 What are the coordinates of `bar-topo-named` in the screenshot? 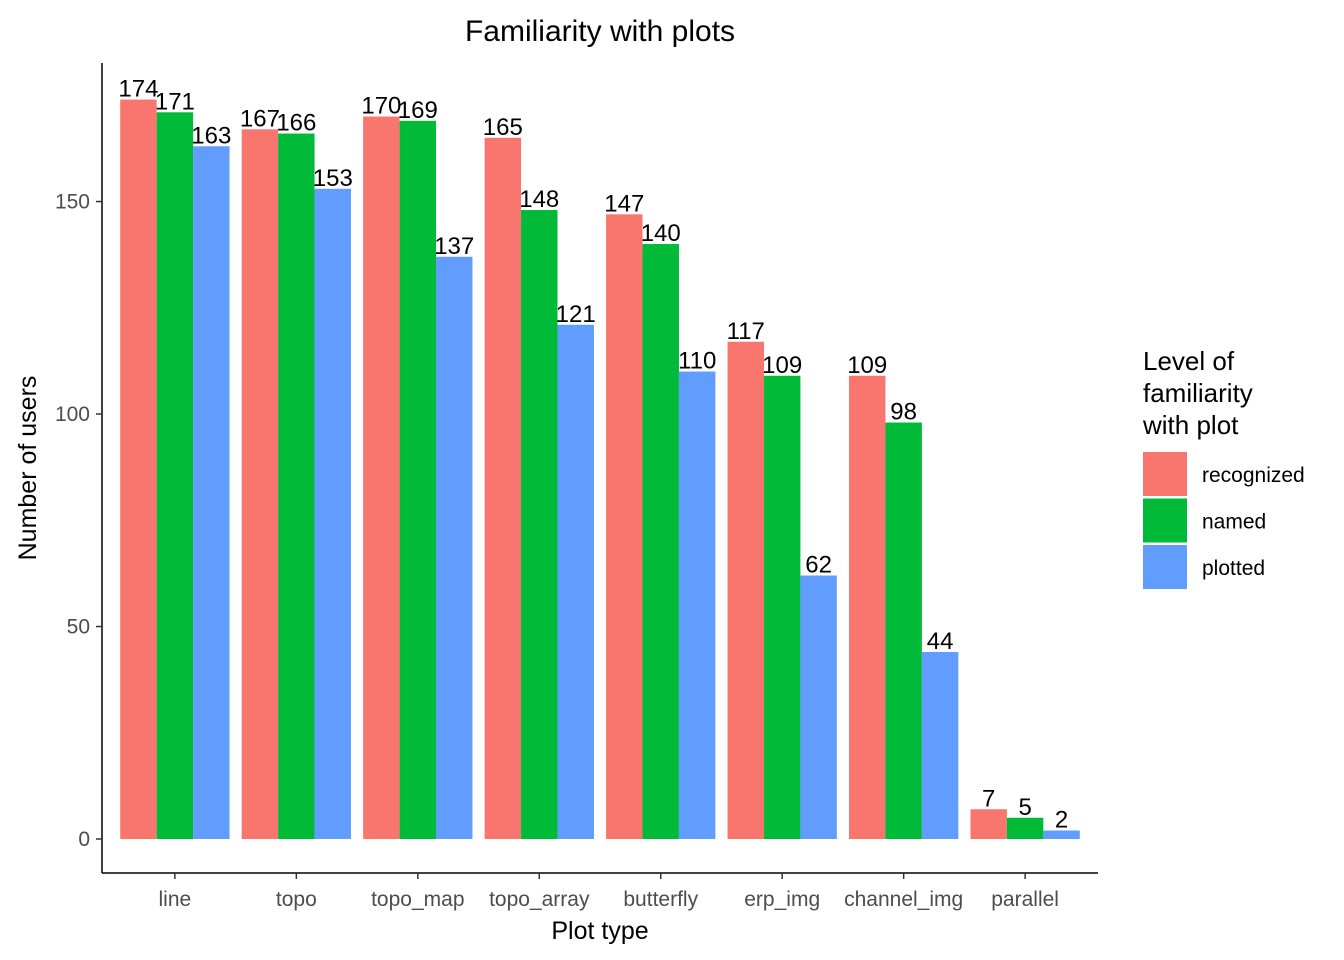 It's located at (296, 486).